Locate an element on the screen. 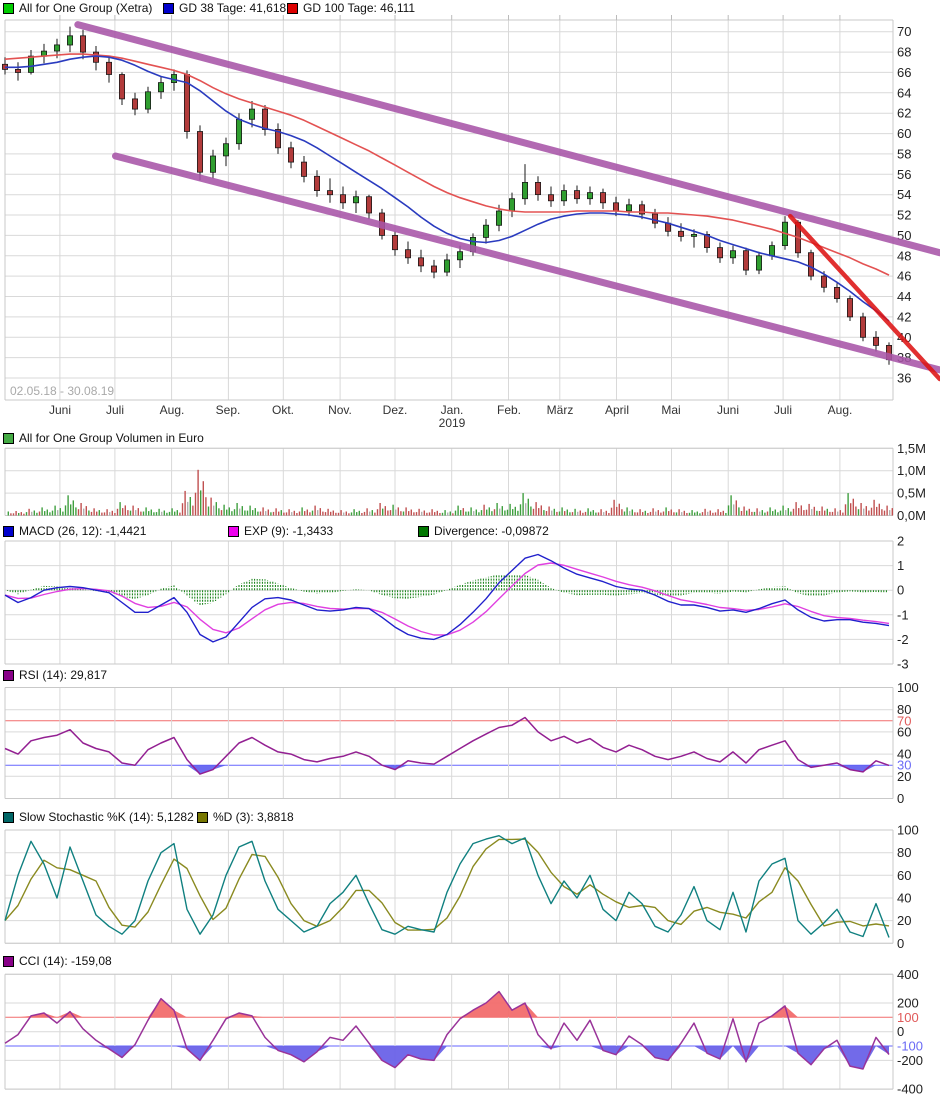  legend-item-macd-exp: EXP (9): -1,3433 is located at coordinates (280, 531).